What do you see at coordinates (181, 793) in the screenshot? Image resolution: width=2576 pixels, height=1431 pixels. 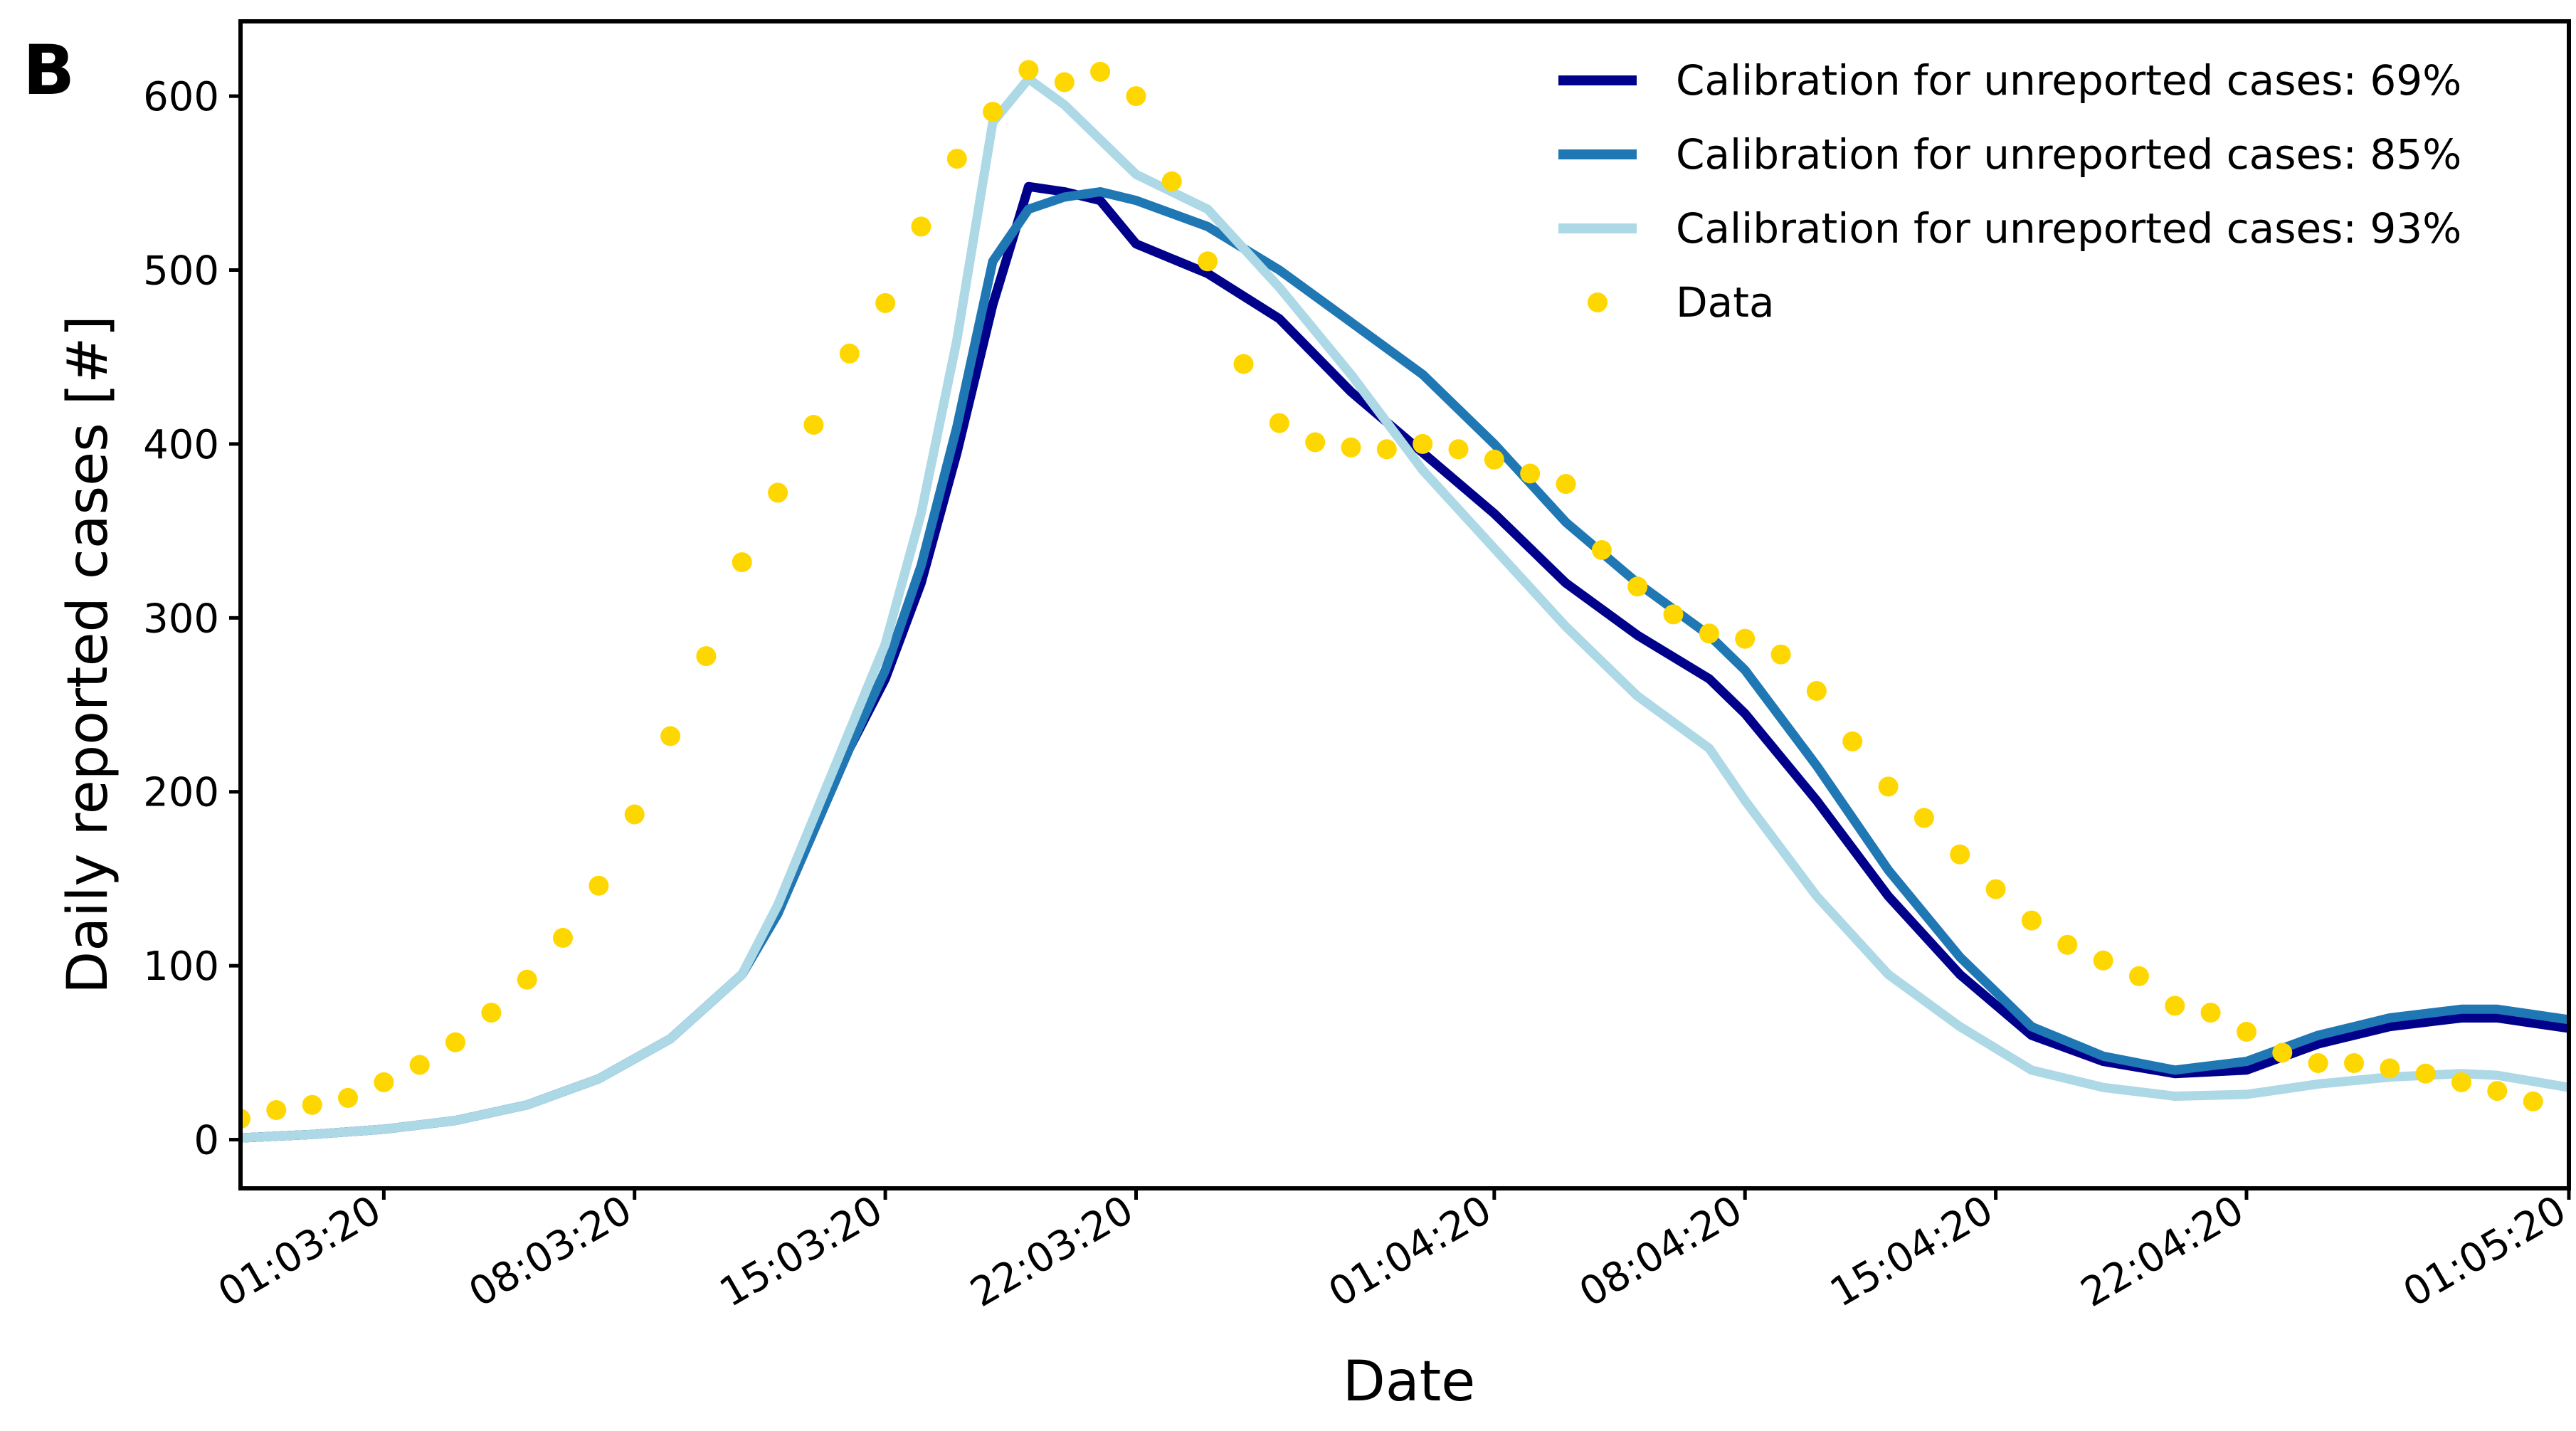 I see `y-tick-label: 200` at bounding box center [181, 793].